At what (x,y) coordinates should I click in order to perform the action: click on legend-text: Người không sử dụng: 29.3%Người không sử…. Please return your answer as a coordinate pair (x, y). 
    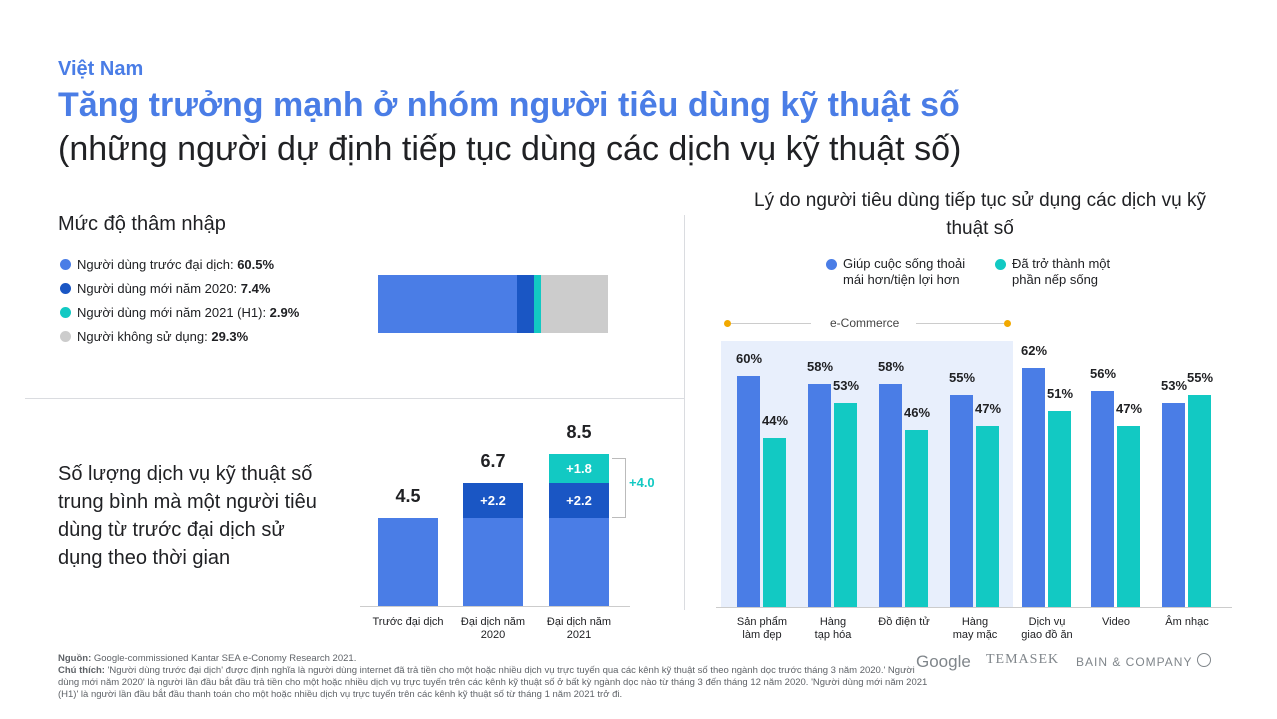
    Looking at the image, I should click on (162, 336).